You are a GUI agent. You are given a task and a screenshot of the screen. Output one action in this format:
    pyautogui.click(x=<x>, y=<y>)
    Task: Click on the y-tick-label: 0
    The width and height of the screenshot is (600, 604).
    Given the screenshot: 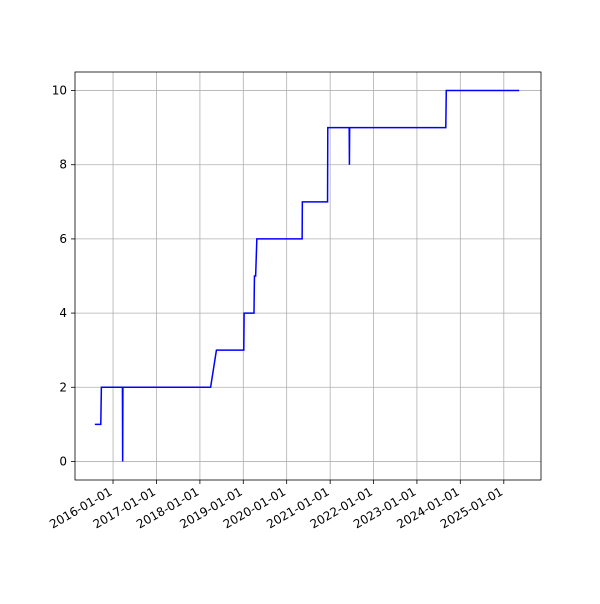 What is the action you would take?
    pyautogui.click(x=63, y=461)
    